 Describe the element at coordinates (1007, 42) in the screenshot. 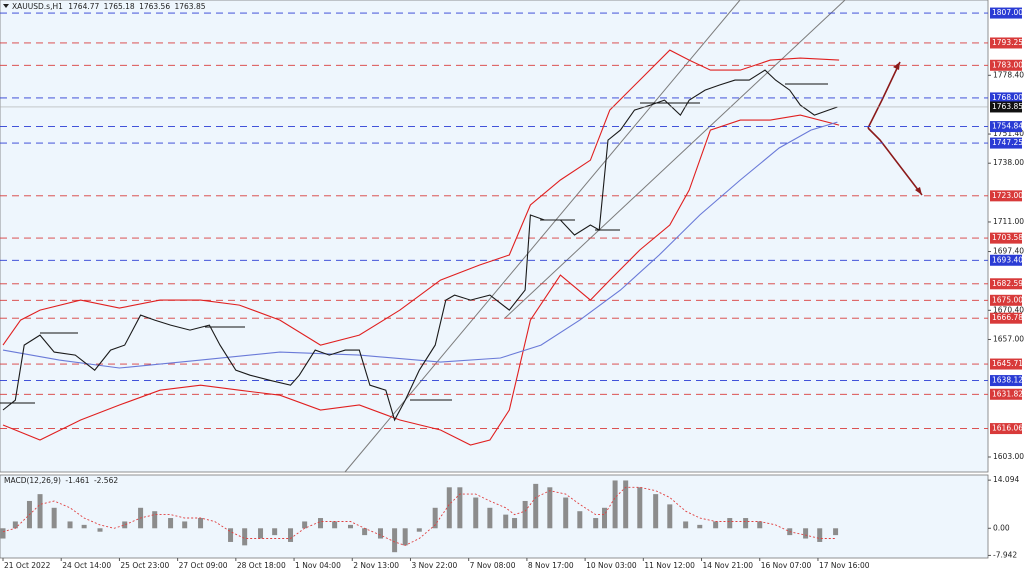

I see `level-label: 1793.25` at that location.